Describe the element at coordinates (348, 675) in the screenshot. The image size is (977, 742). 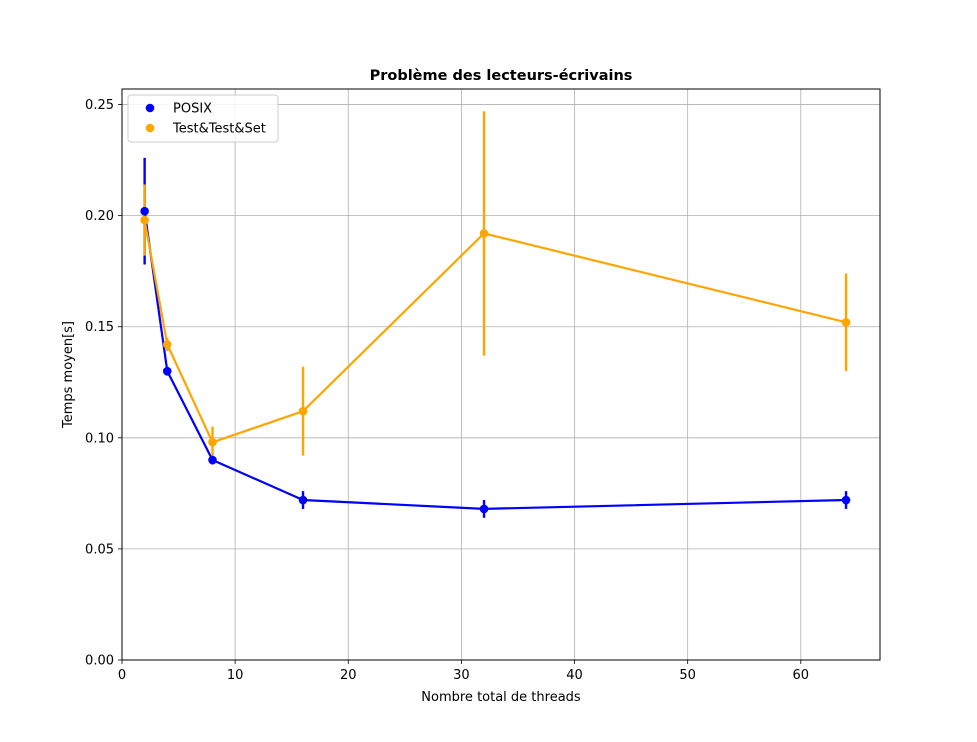
I see `x-tick-label: 20` at that location.